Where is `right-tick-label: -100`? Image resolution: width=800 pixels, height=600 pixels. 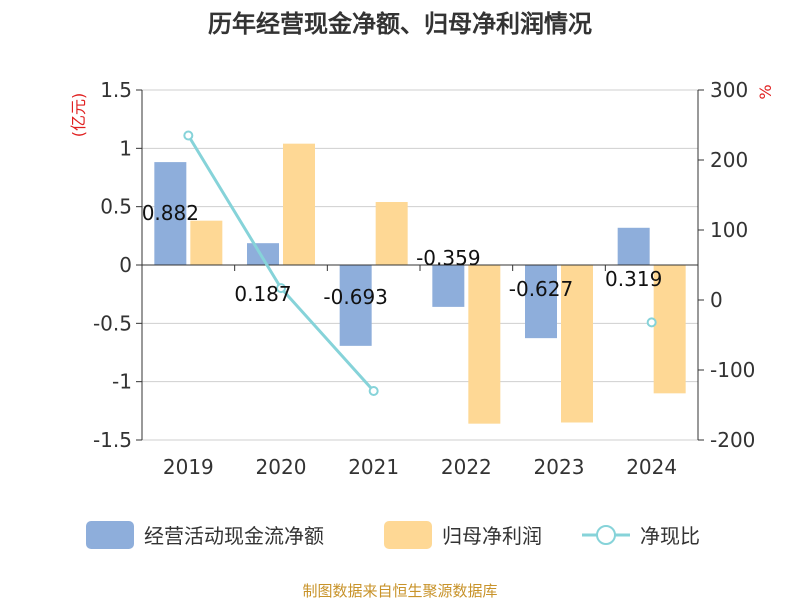
right-tick-label: -100 is located at coordinates (732, 370).